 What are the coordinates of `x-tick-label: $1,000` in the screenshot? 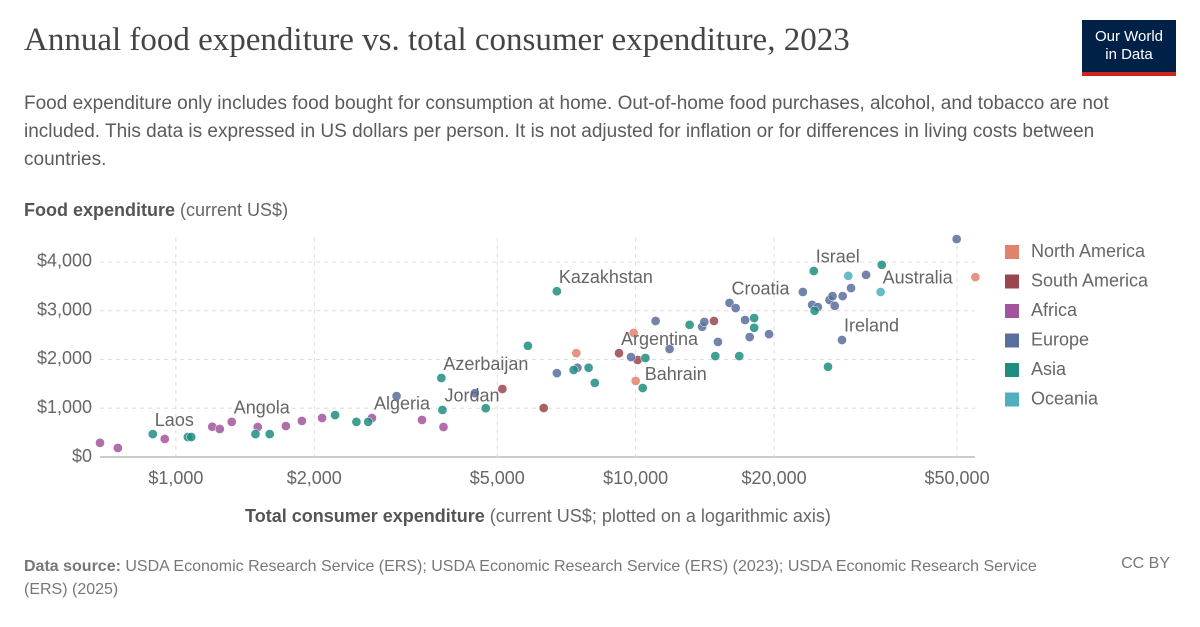 It's located at (175, 478).